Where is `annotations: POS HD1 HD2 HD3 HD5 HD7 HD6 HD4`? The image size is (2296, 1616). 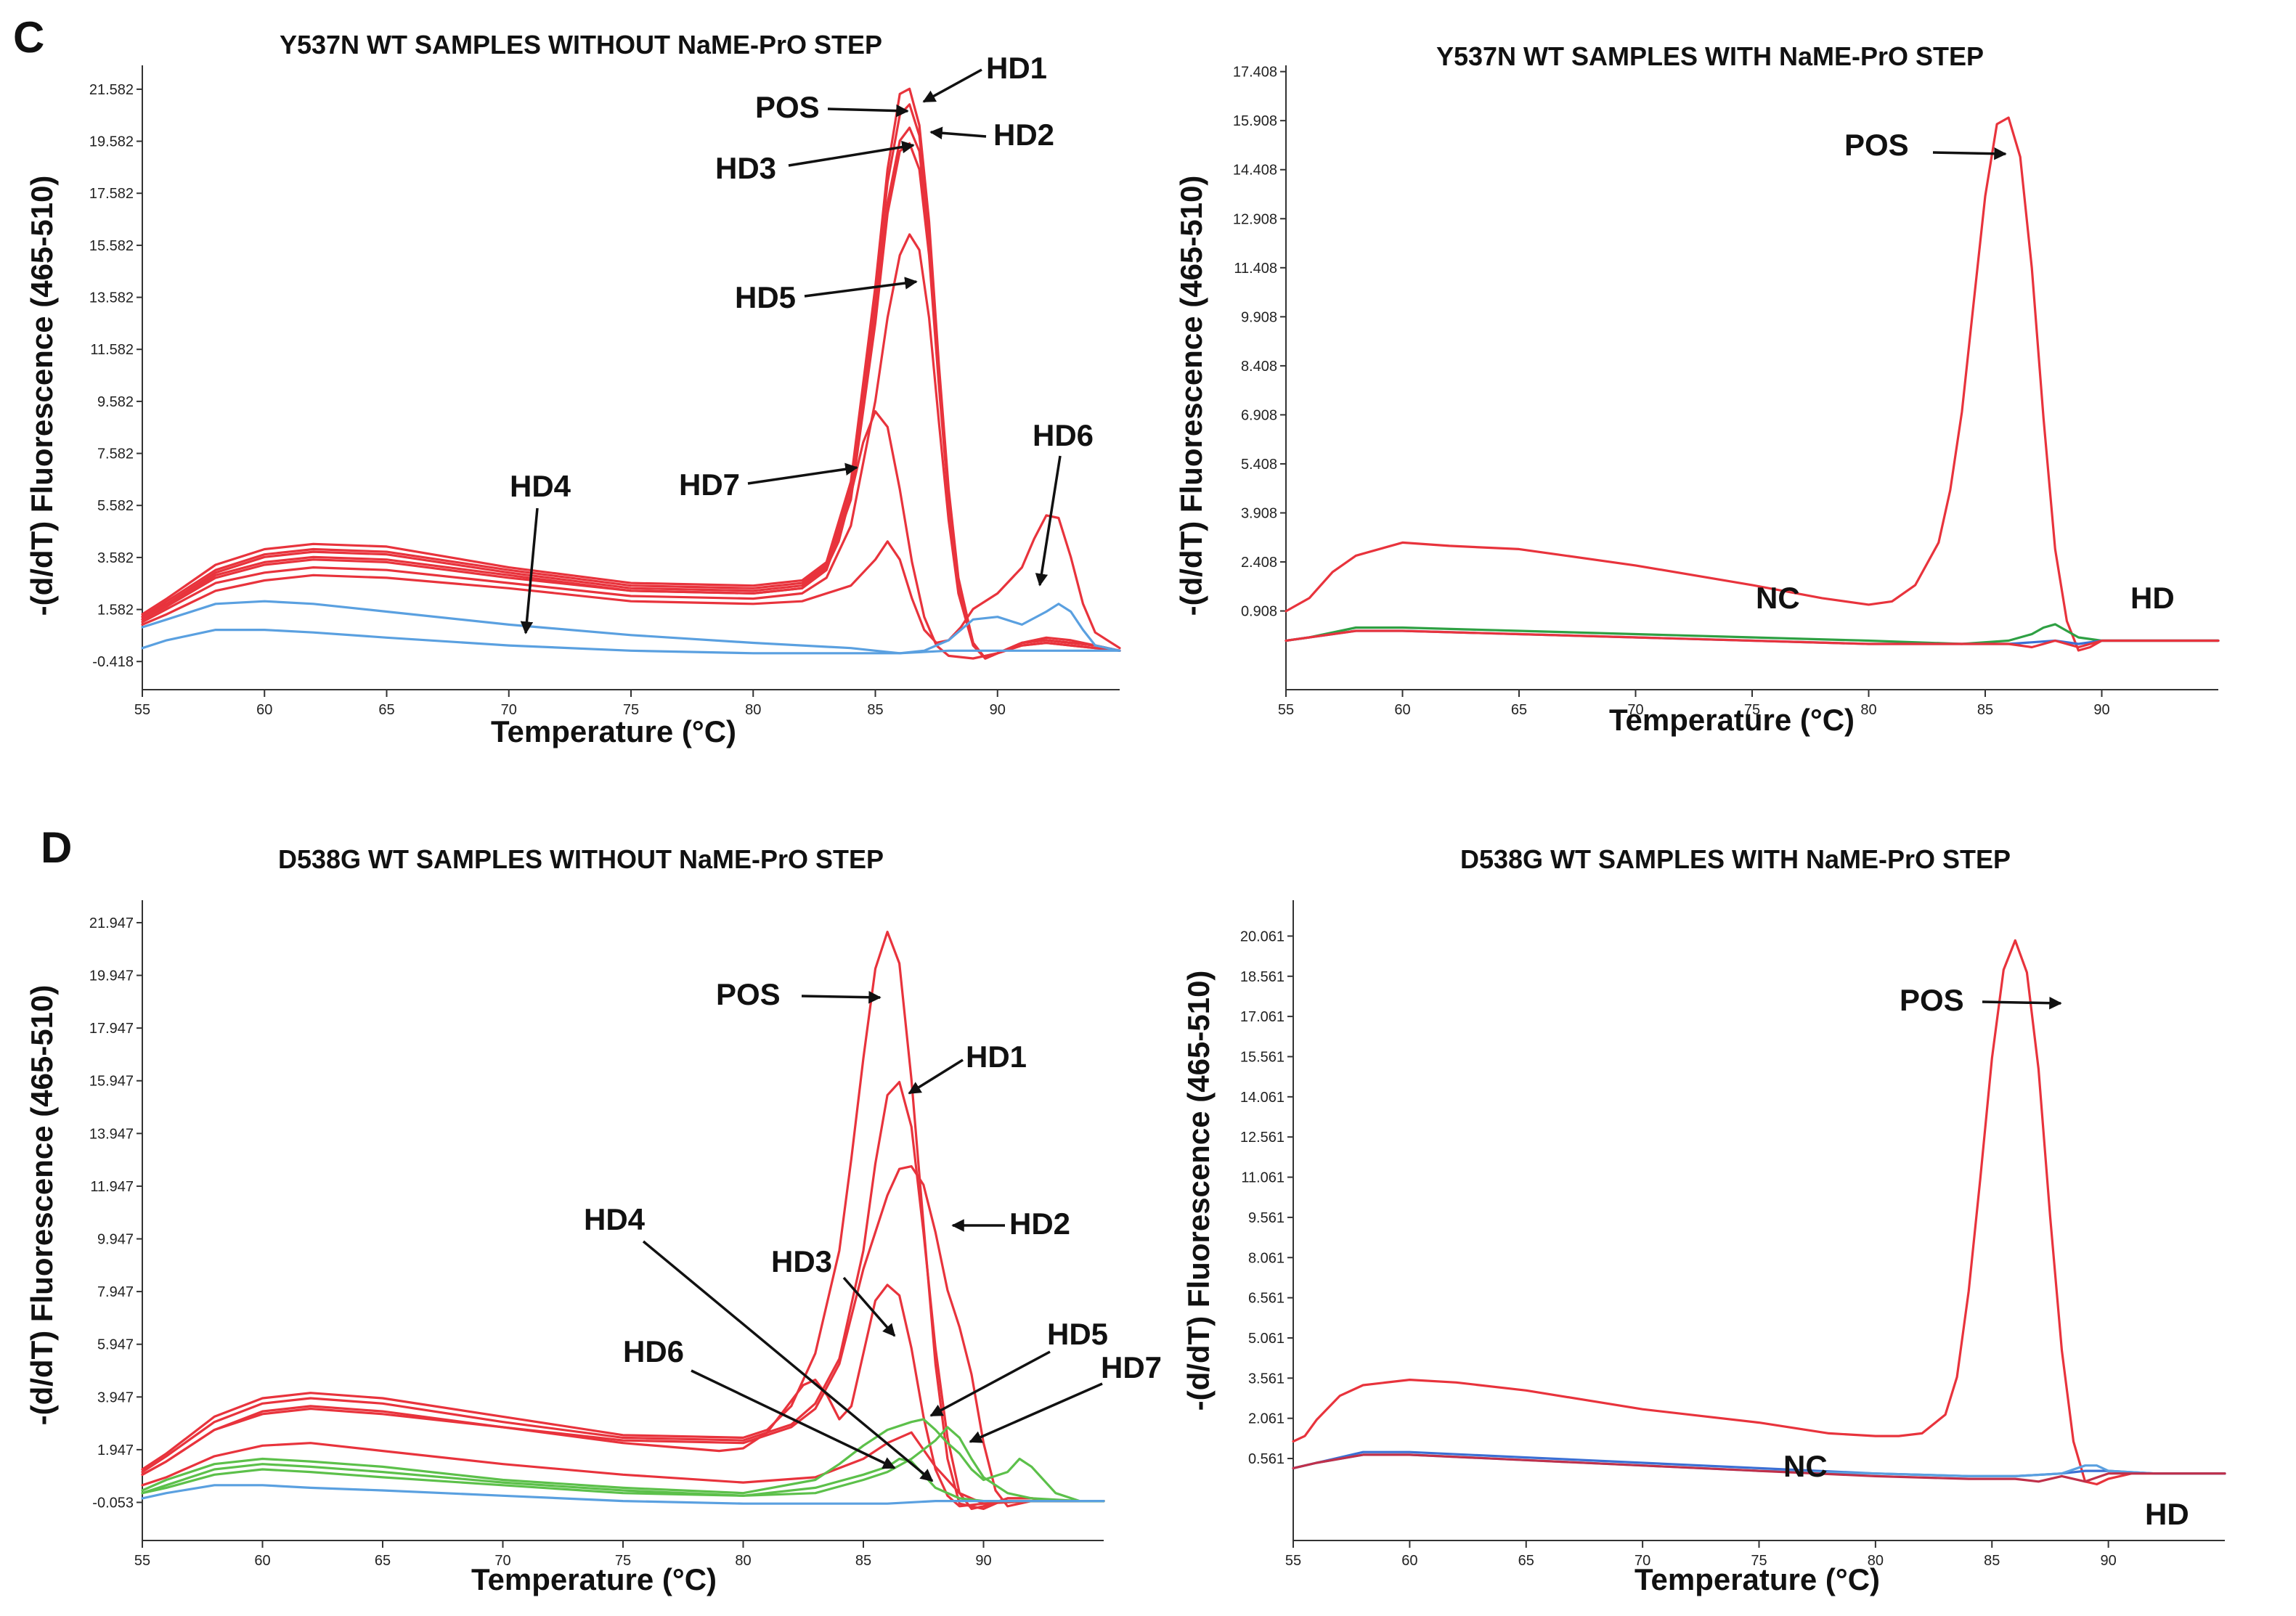 annotations: POS HD1 HD2 HD3 HD5 HD7 HD6 HD4 is located at coordinates (802, 342).